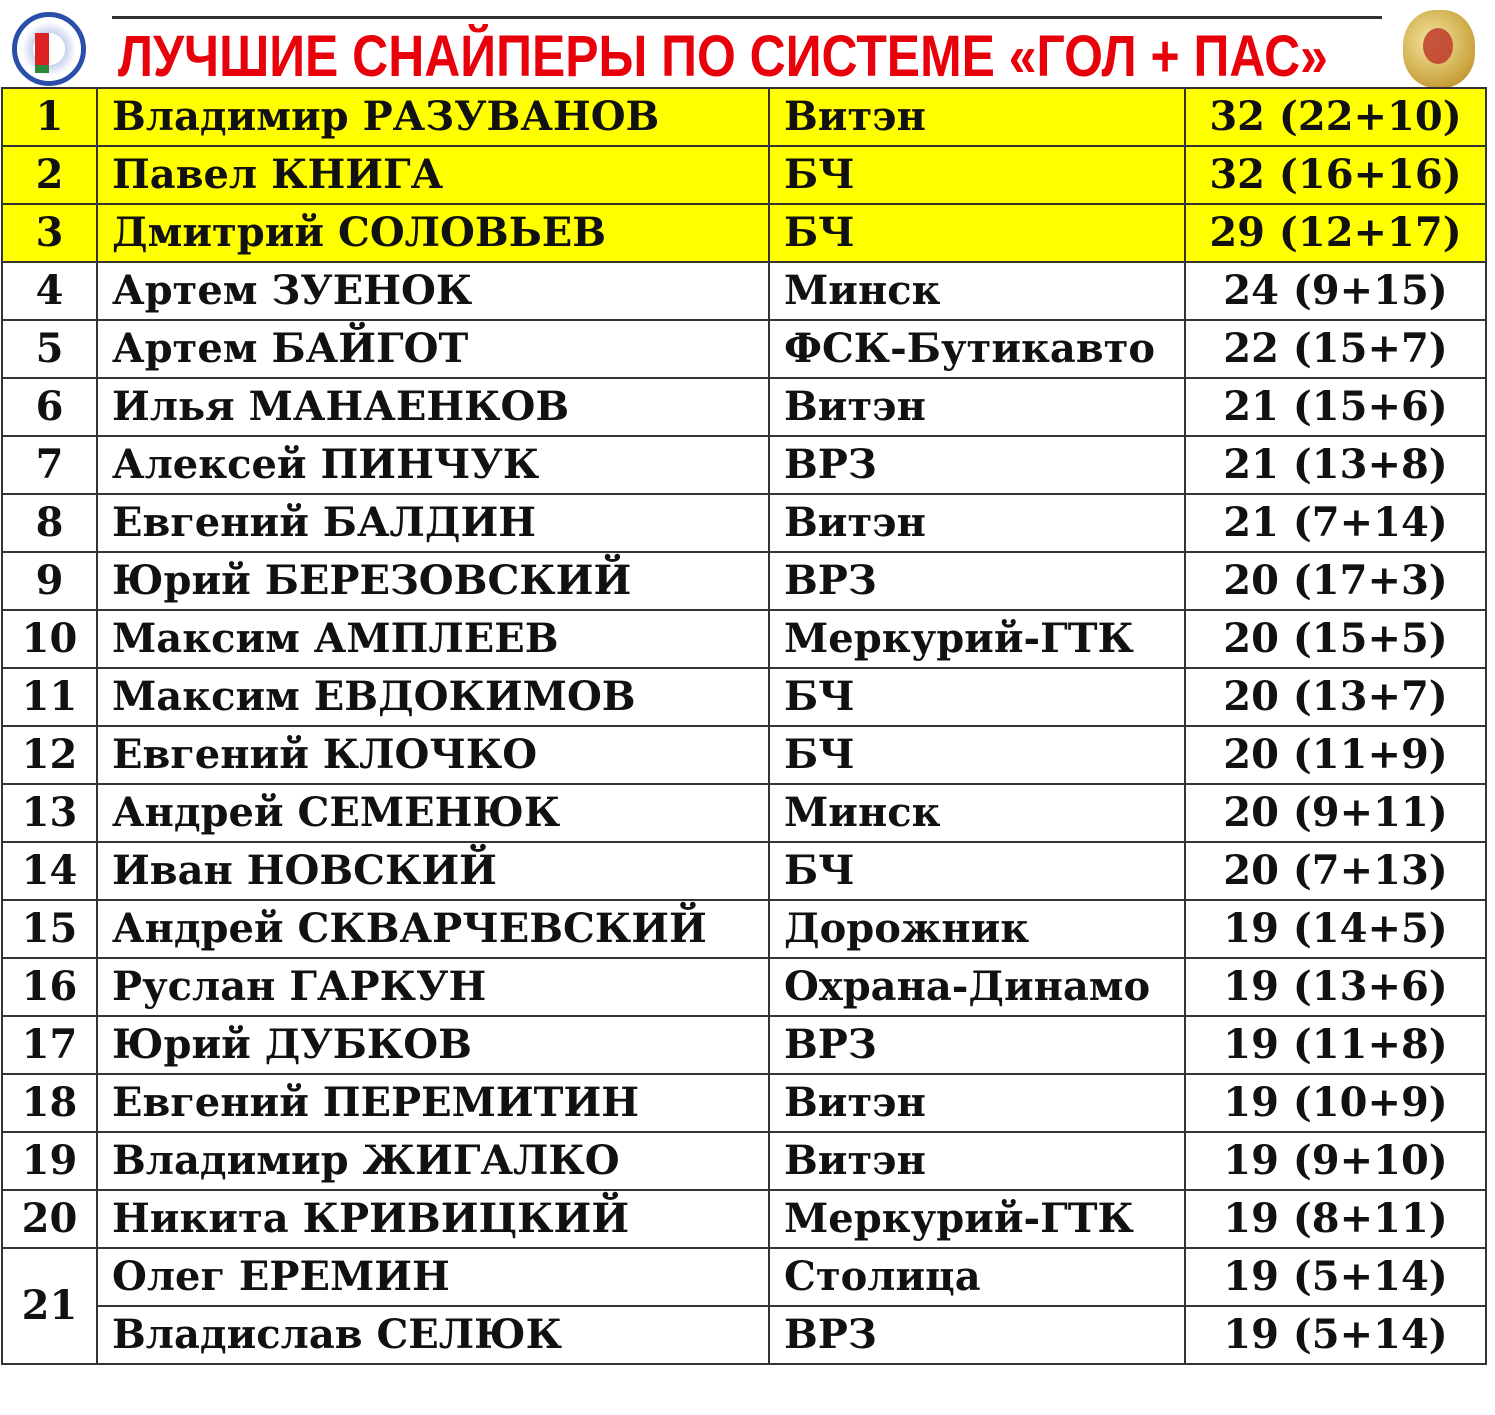 This screenshot has width=1495, height=1415. I want to click on page-title: ЛУЧШИЕ СНАЙПЕРЫ ПО СИСТЕМЕ «ГОЛ + ПАС», so click(723, 56).